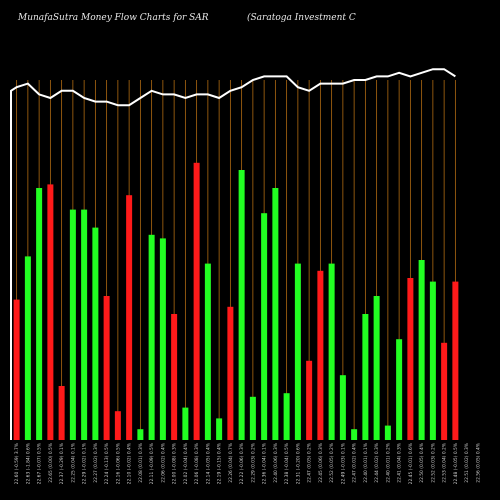 The image size is (500, 500). What do you see at coordinates (197, 463) in the screenshot?
I see `x-tick-label: 22.06 (-0.08) 0.3%` at bounding box center [197, 463].